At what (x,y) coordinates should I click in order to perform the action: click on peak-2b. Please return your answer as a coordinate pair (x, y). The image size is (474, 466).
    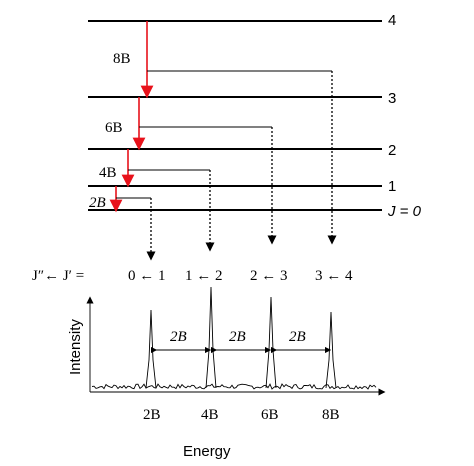
    Looking at the image, I should click on (151, 349).